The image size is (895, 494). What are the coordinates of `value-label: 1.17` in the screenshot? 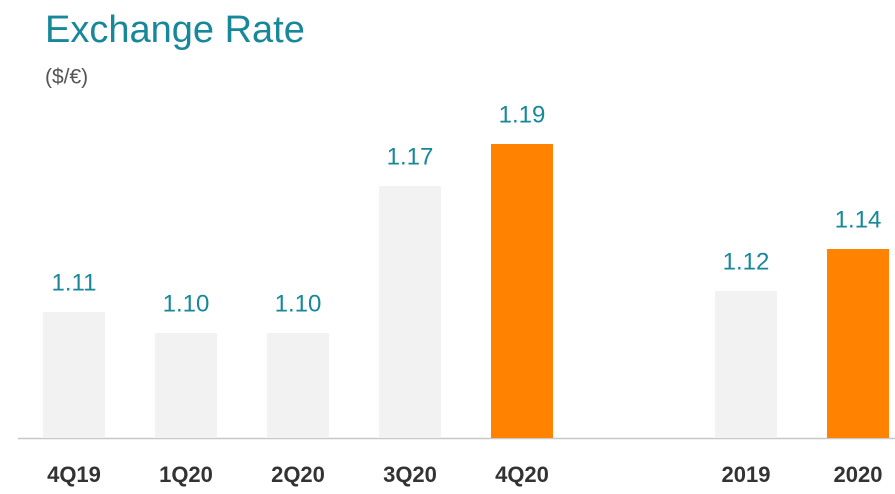 It's located at (410, 156).